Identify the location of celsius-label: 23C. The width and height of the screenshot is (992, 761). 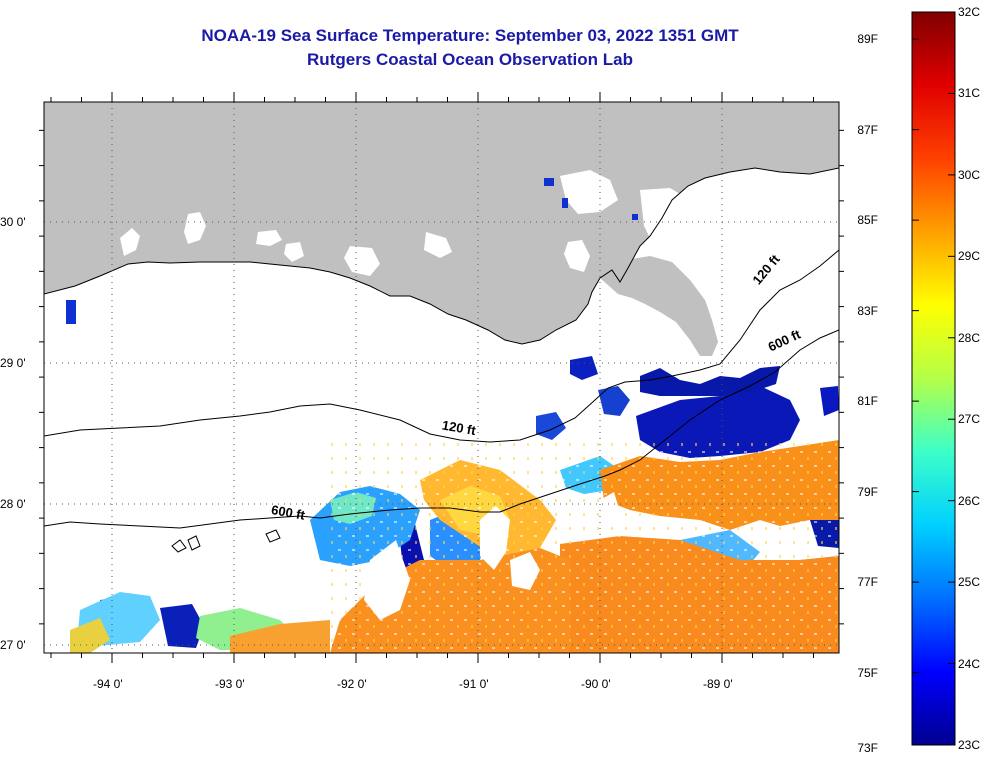
(969, 745).